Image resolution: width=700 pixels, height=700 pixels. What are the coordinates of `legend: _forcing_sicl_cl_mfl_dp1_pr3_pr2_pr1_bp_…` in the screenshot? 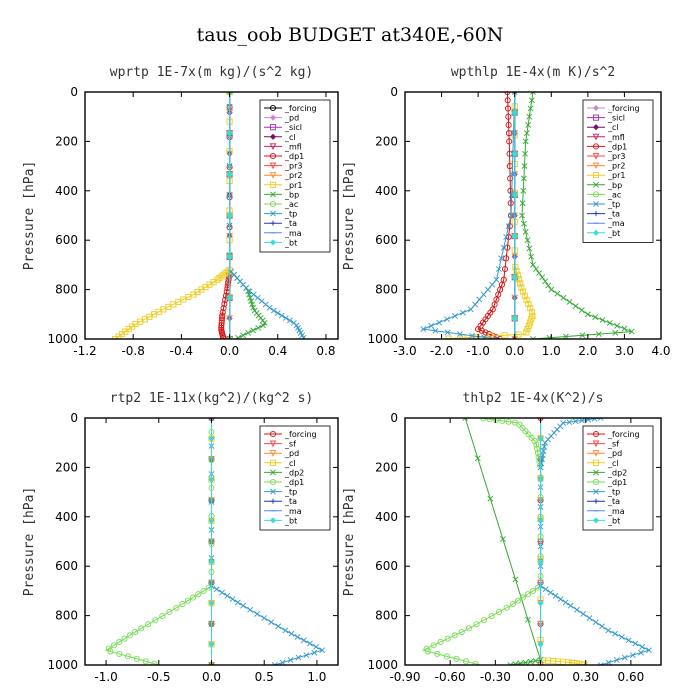 It's located at (618, 171).